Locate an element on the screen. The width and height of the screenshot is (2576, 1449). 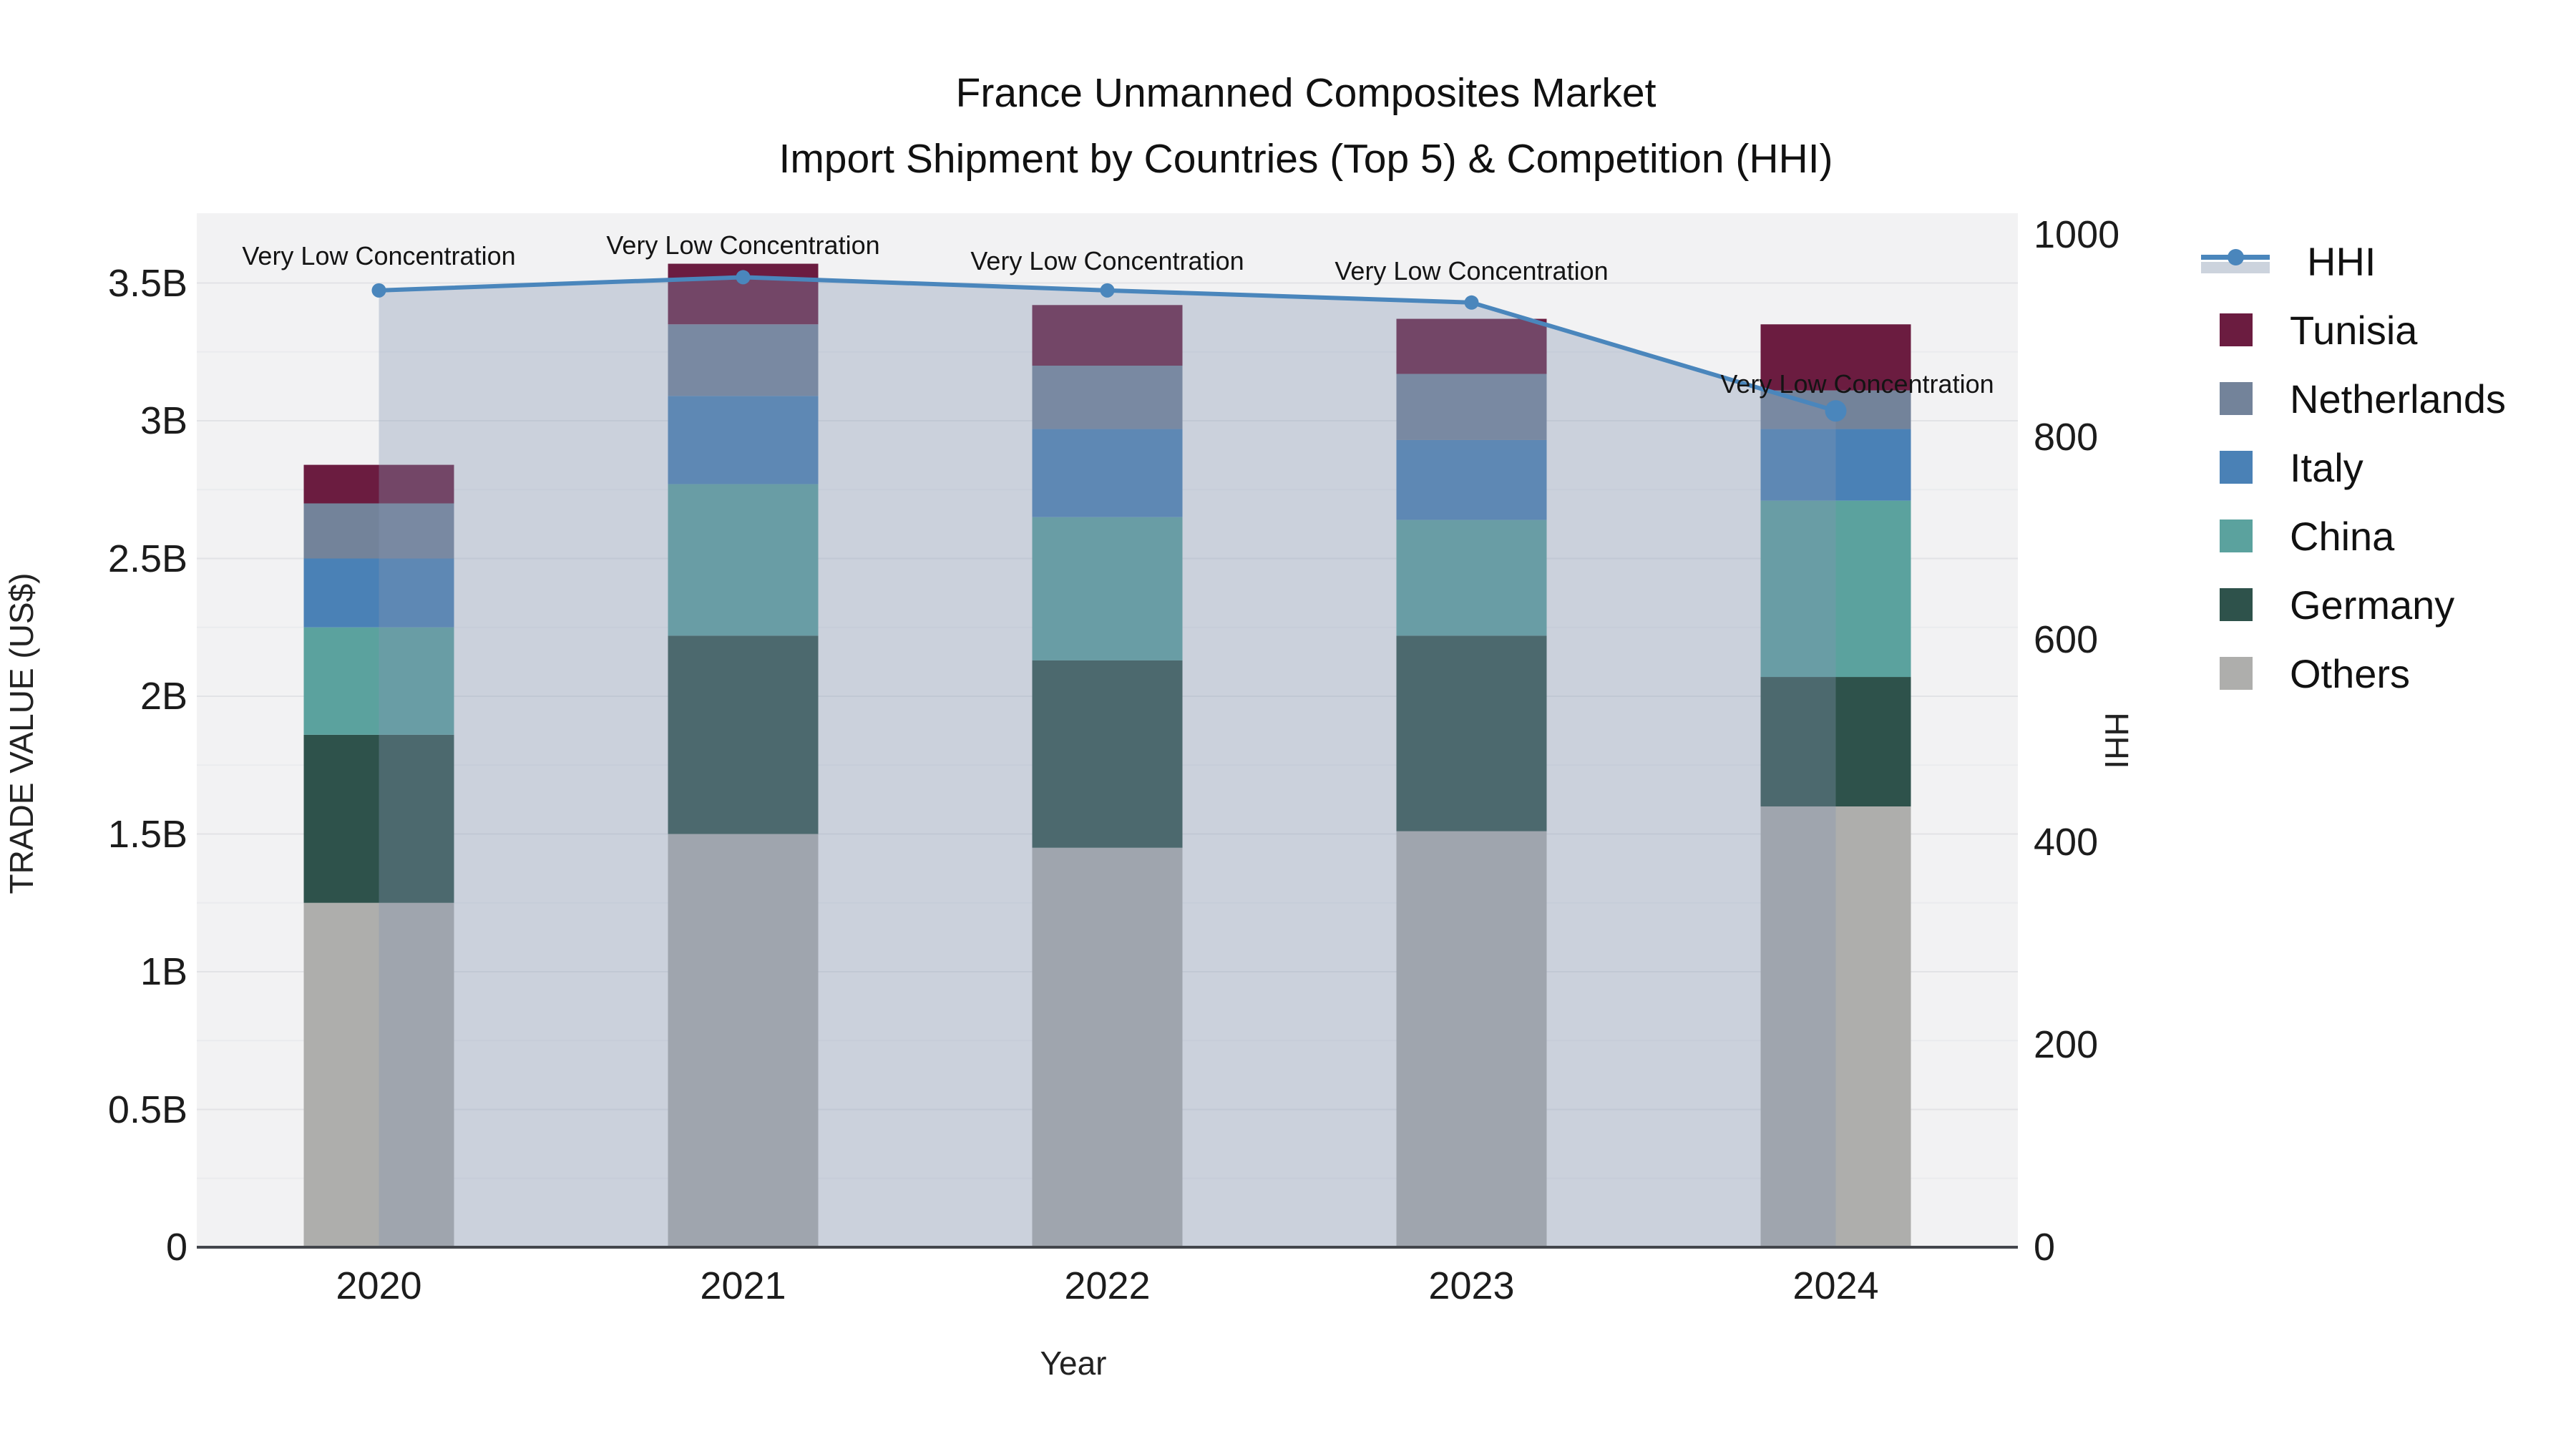
bar-segment-2022-germany is located at coordinates (1107, 754).